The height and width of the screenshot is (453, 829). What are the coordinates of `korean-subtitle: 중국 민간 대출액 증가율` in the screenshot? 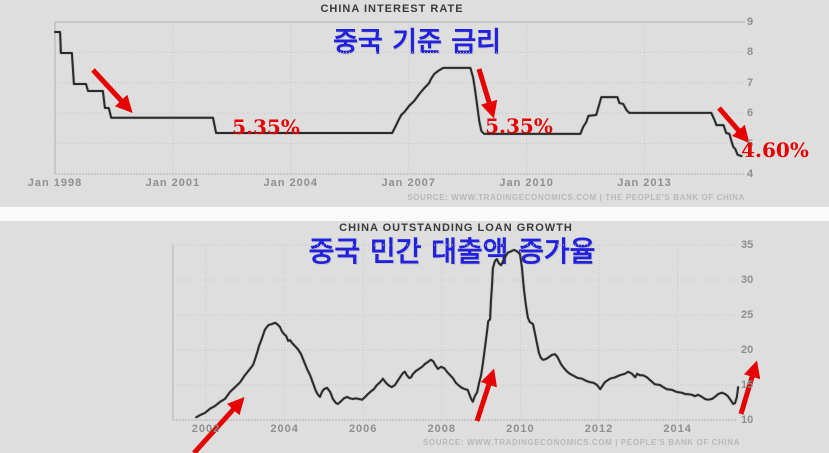 It's located at (452, 251).